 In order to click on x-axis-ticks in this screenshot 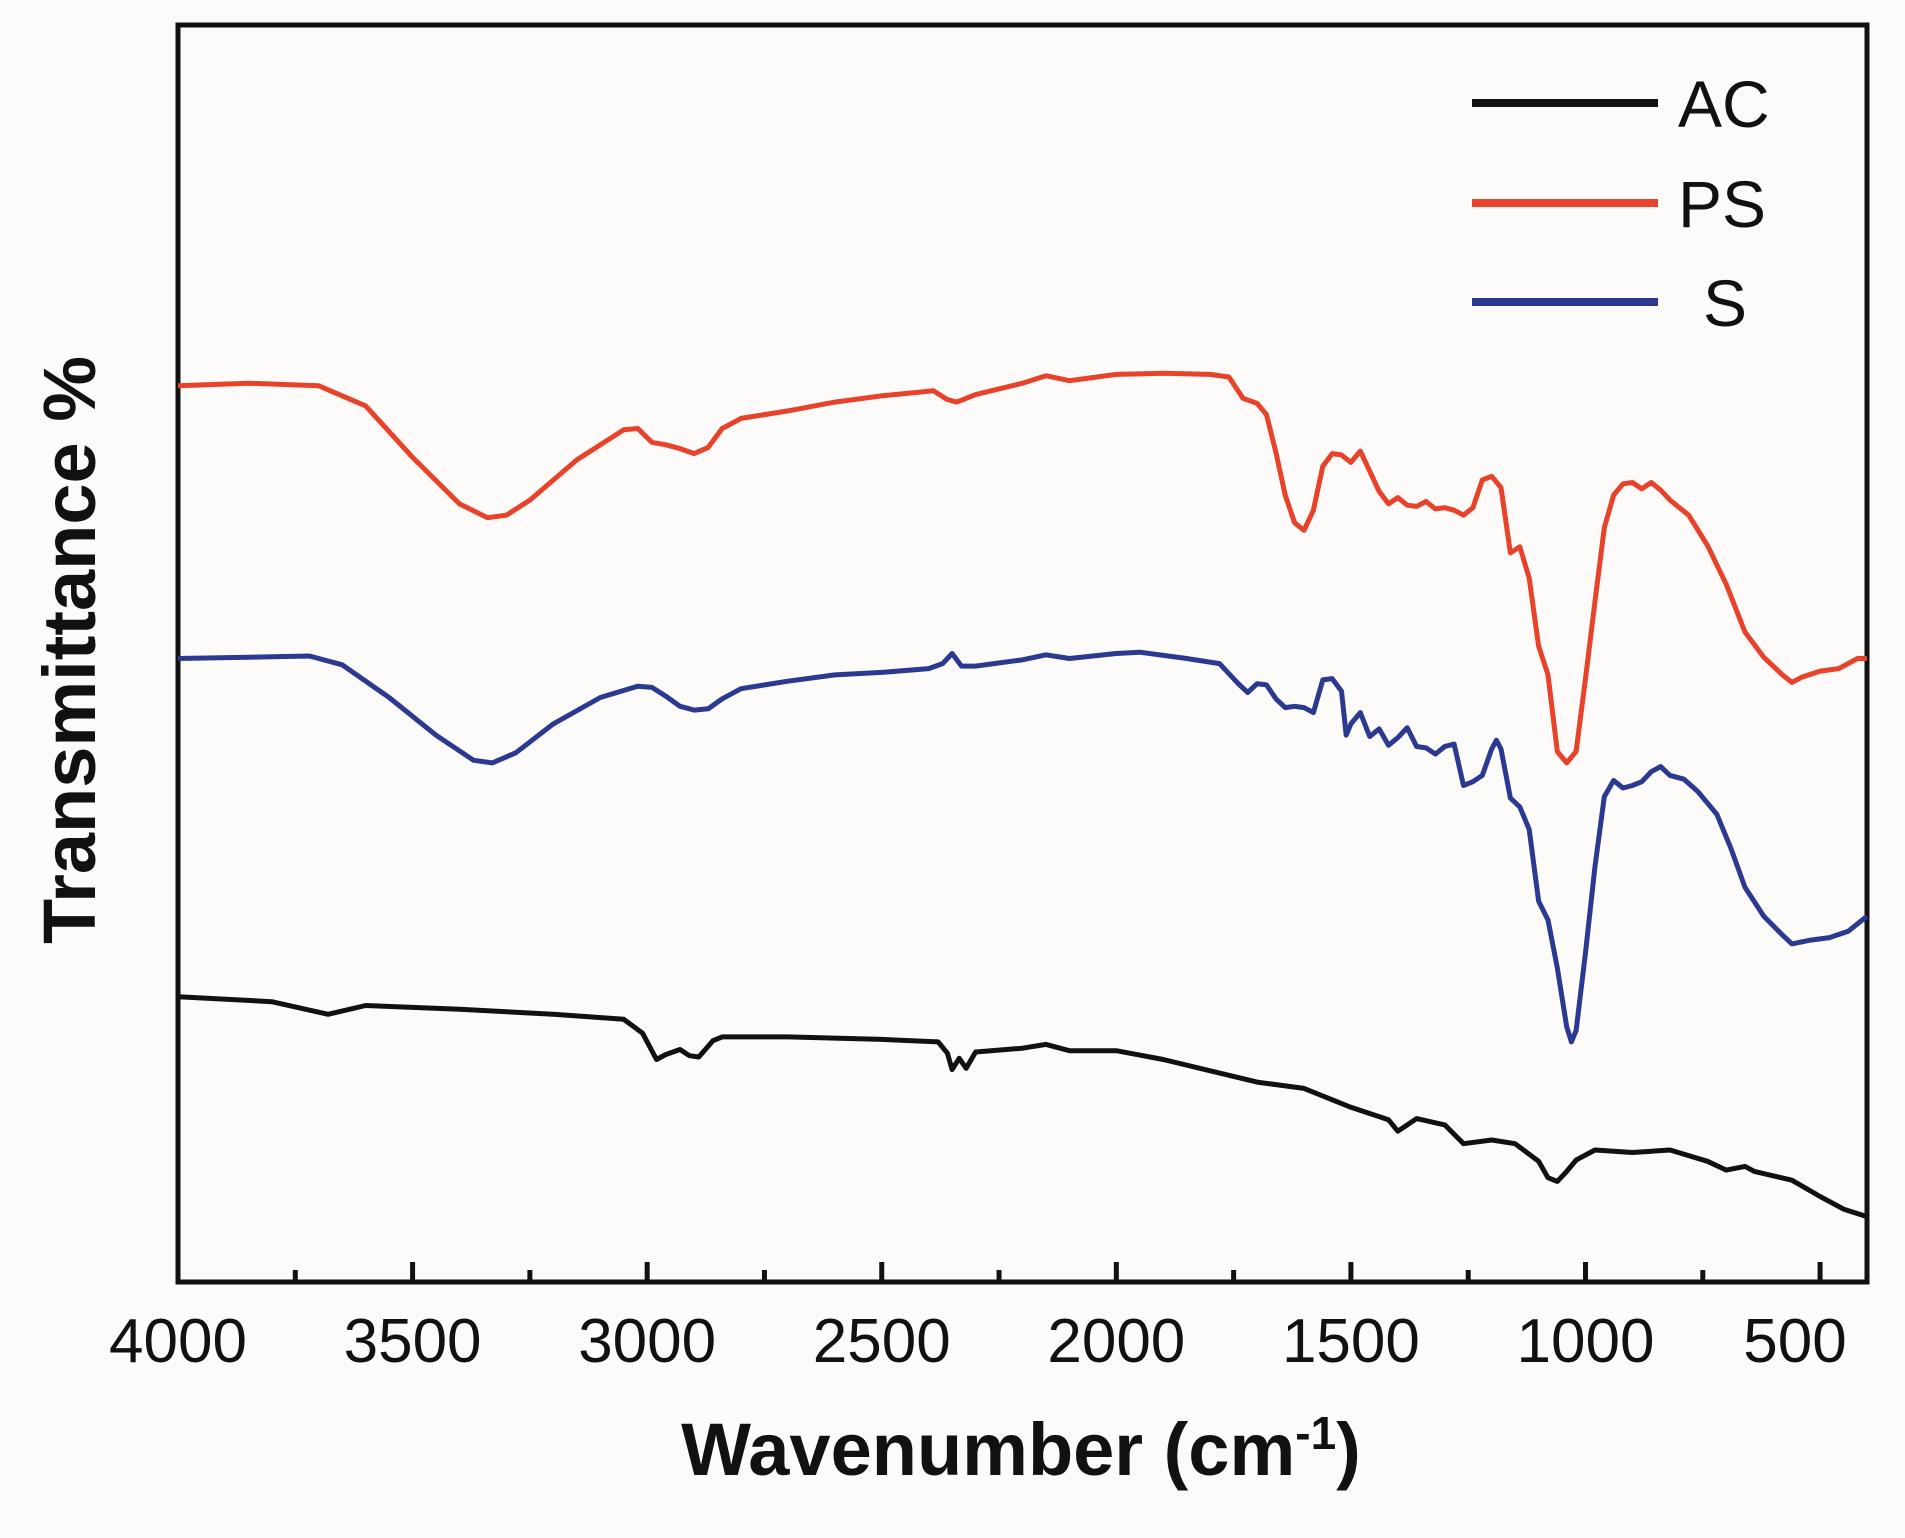, I will do `click(999, 1272)`.